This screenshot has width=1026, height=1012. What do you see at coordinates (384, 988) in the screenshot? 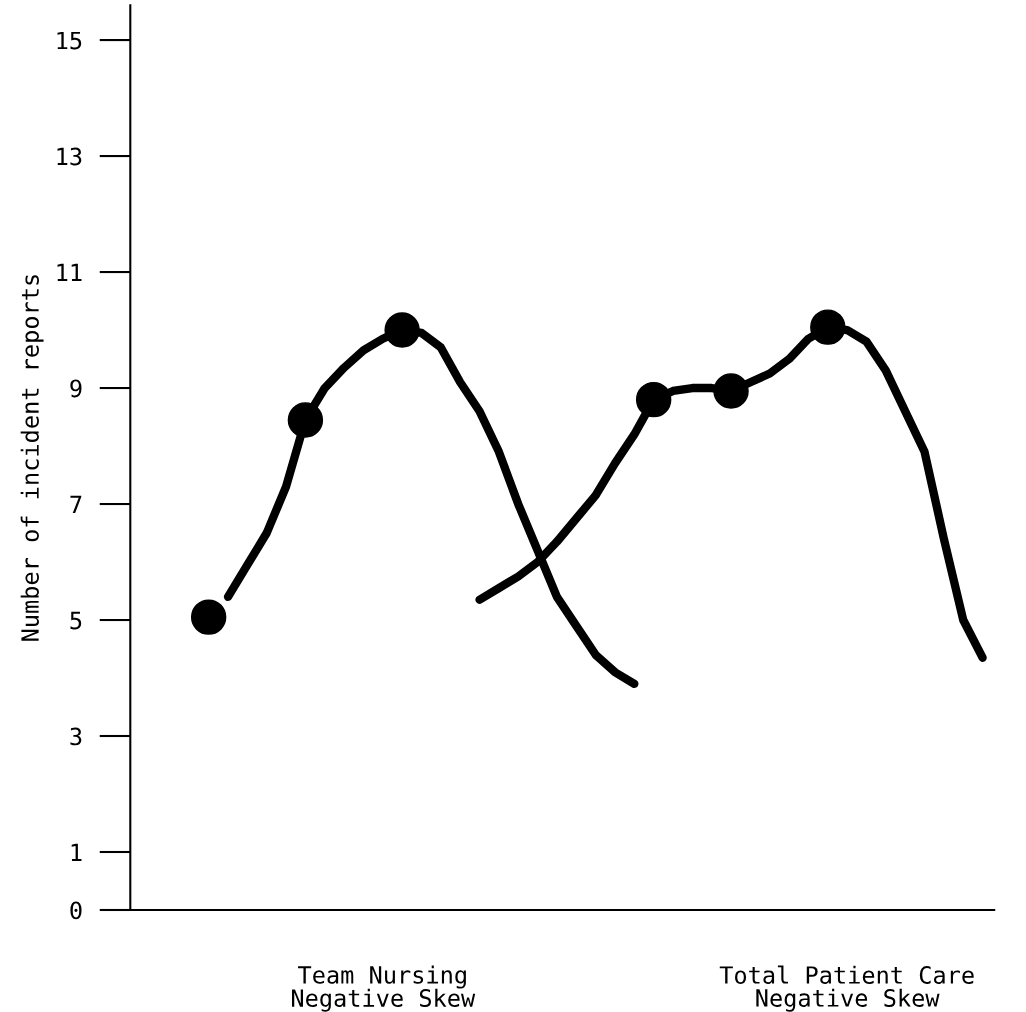
I see `x-tick-label: Team Nursing Negative Skew` at bounding box center [384, 988].